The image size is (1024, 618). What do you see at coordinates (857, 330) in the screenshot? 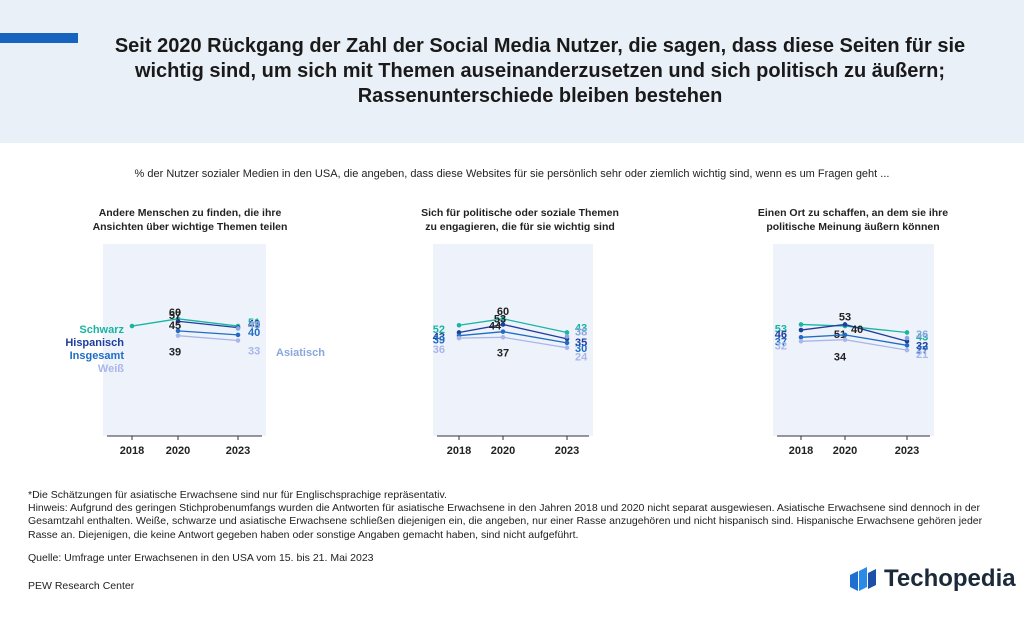
I see `data-label-insgesamt-2020: 40` at bounding box center [857, 330].